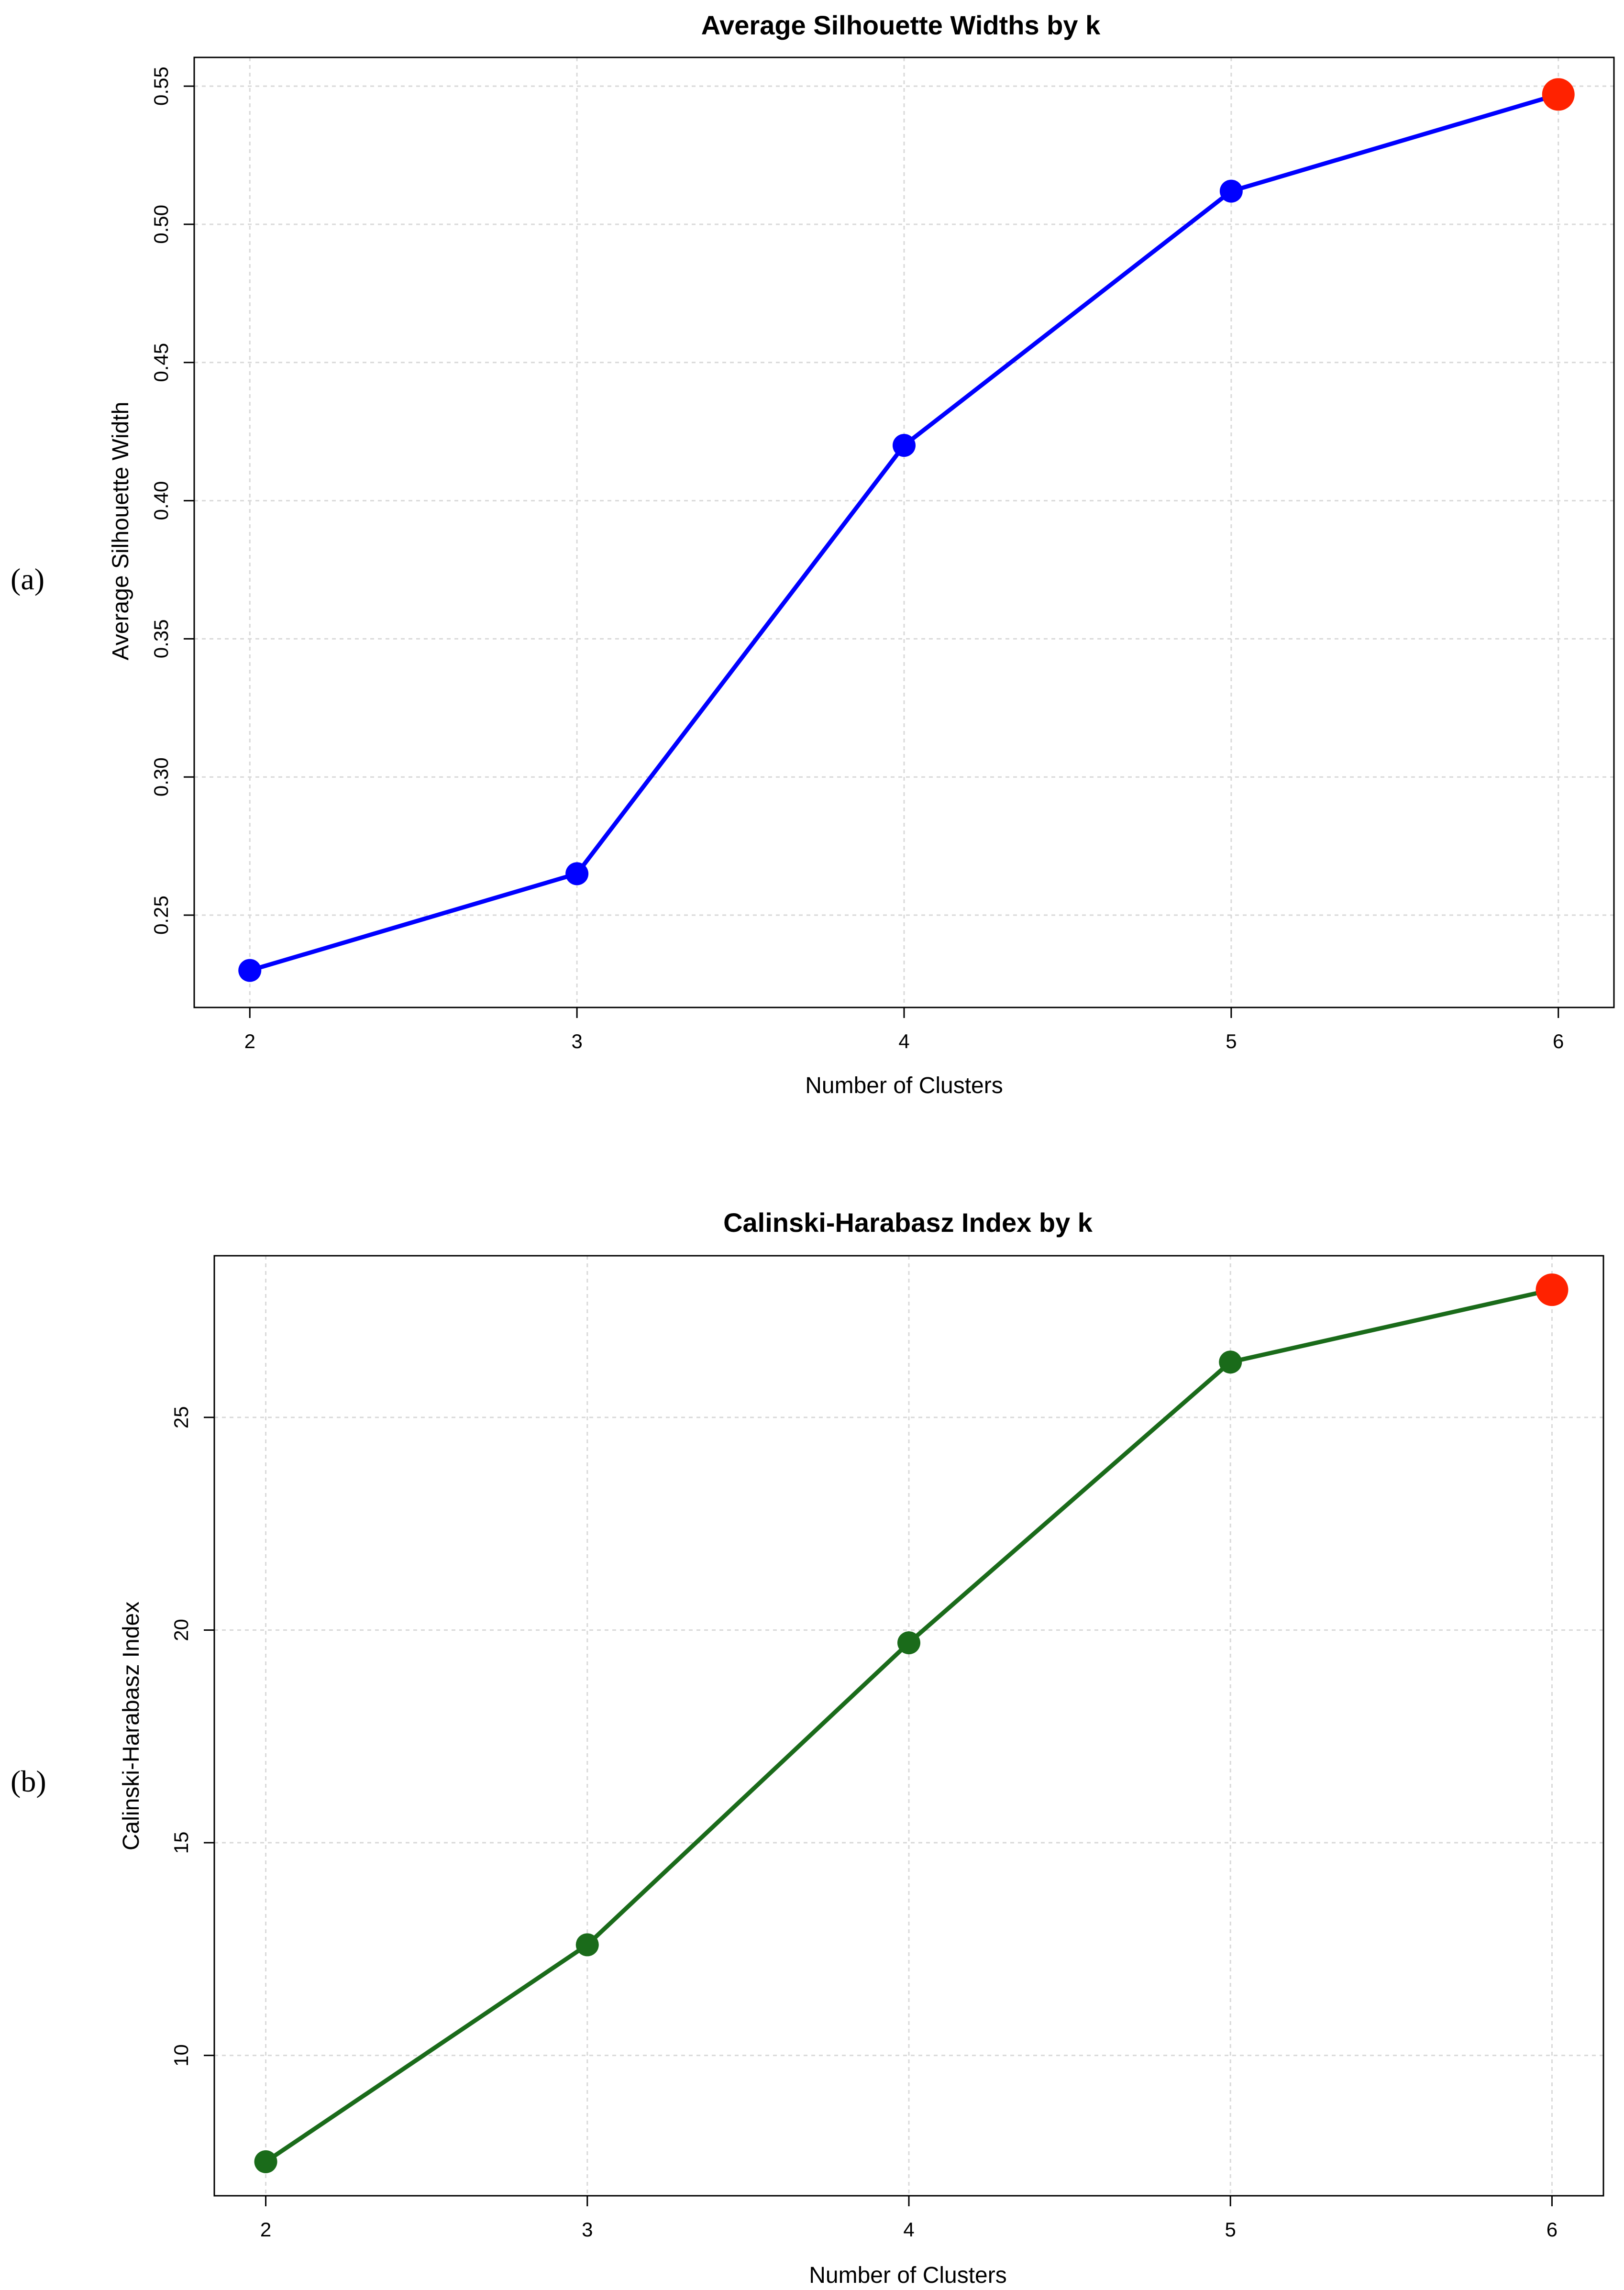  What do you see at coordinates (901, 25) in the screenshot?
I see `chart-title: Average Silhouette Widths by k` at bounding box center [901, 25].